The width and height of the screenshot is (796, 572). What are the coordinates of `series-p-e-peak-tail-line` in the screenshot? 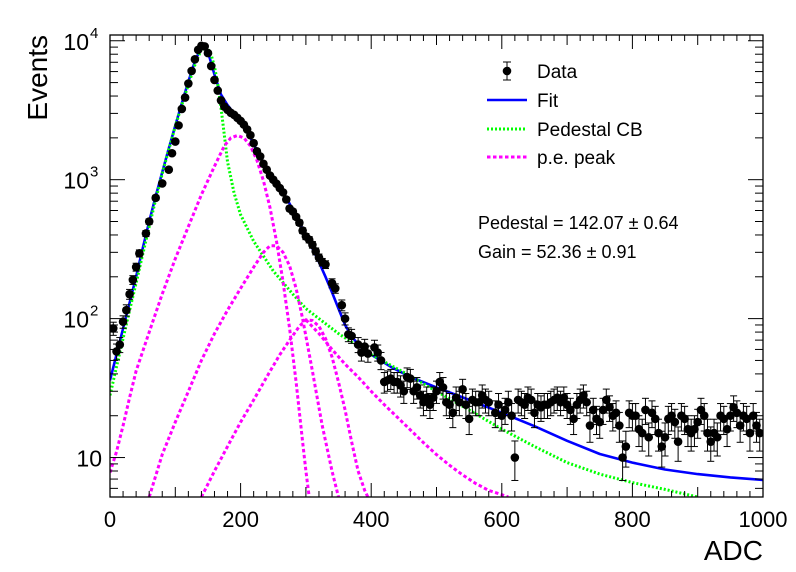 It's located at (406, 407).